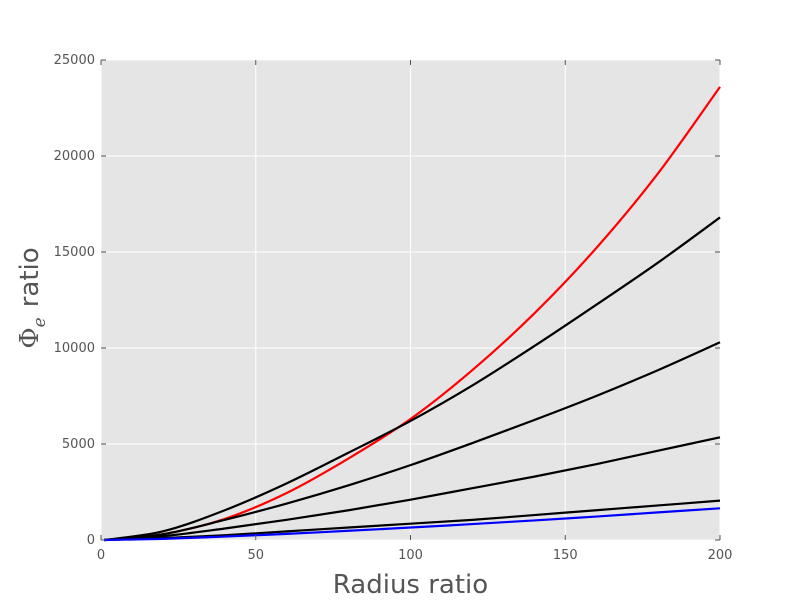  I want to click on y-tick-label: 25000, so click(74, 60).